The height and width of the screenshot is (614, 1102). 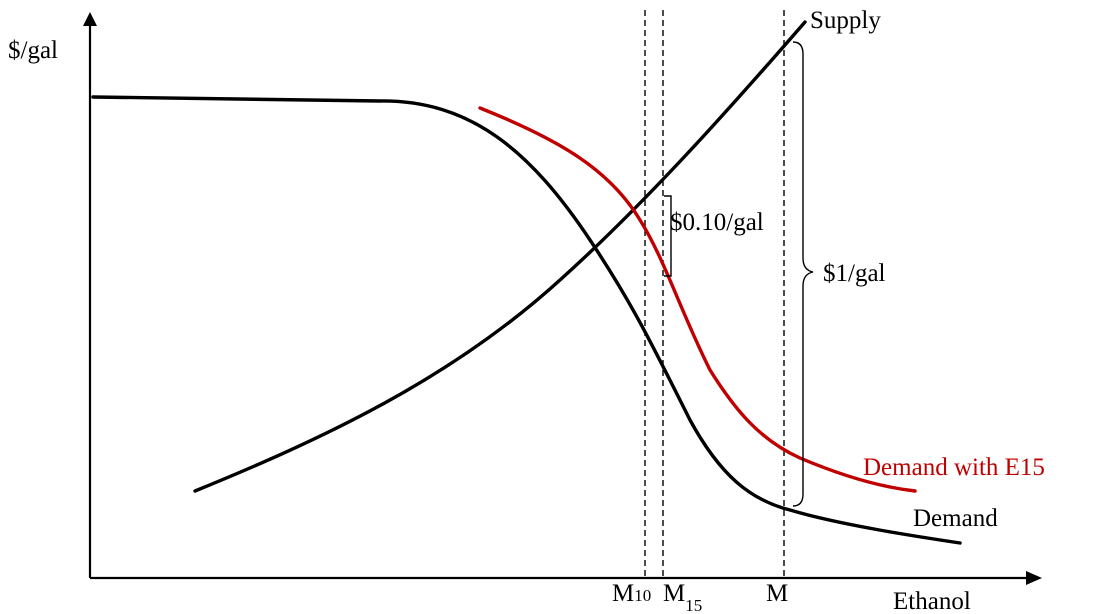 What do you see at coordinates (623, 593) in the screenshot?
I see `m10-base: M` at bounding box center [623, 593].